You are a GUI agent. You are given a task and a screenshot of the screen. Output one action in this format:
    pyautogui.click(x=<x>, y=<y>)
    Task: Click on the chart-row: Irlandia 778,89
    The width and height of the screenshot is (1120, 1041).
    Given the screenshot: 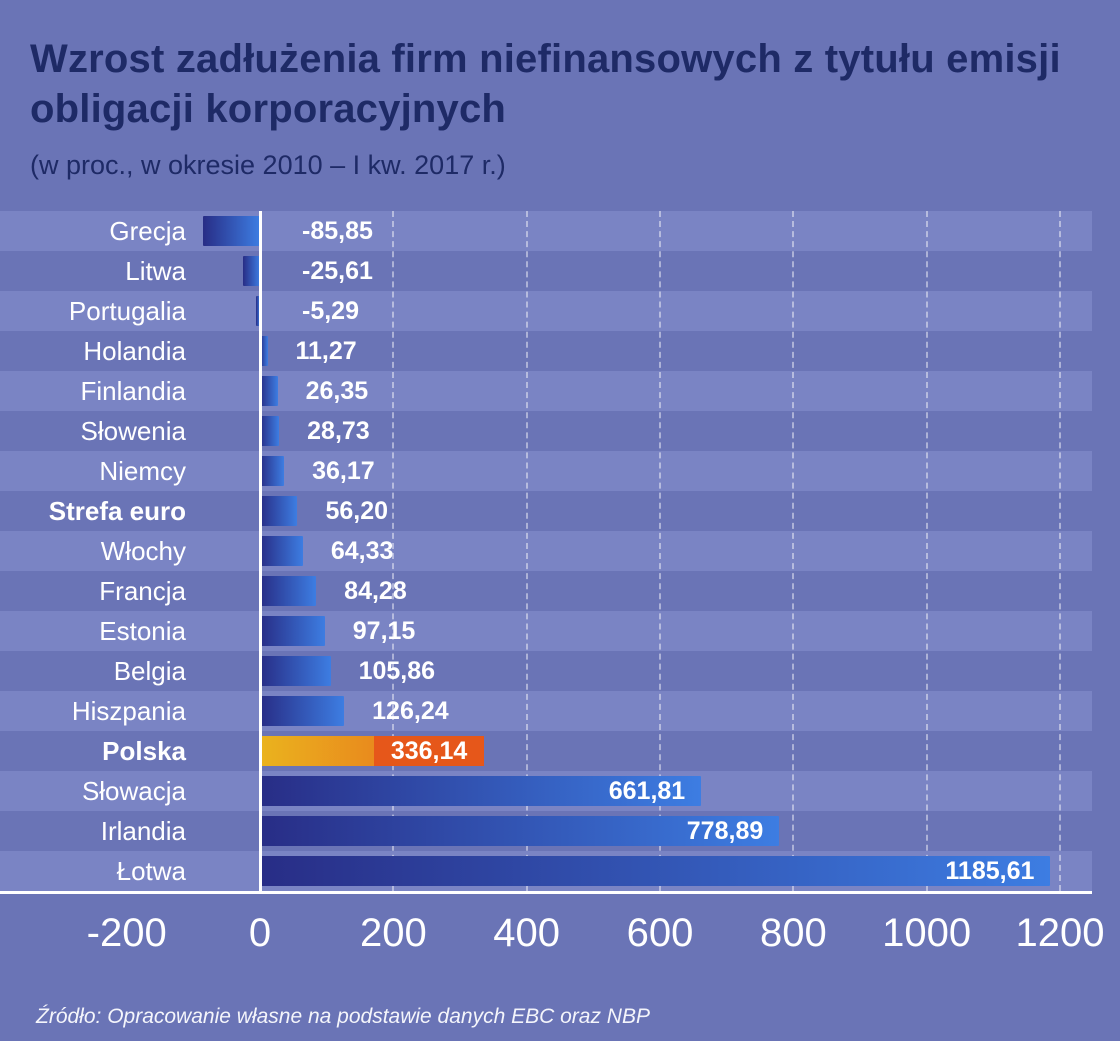 What is the action you would take?
    pyautogui.click(x=546, y=831)
    